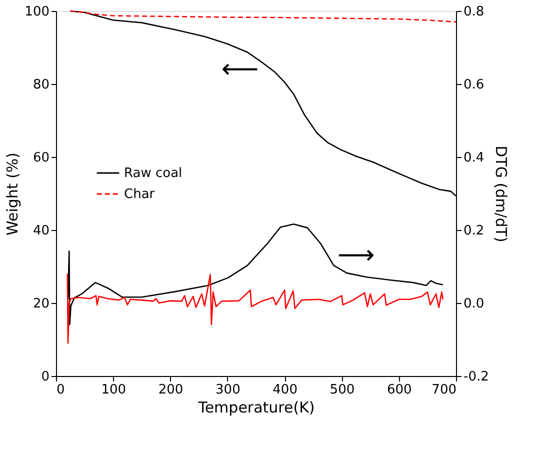  Describe the element at coordinates (501, 194) in the screenshot. I see `y2-axis-title: DTG (dm/dT)` at that location.